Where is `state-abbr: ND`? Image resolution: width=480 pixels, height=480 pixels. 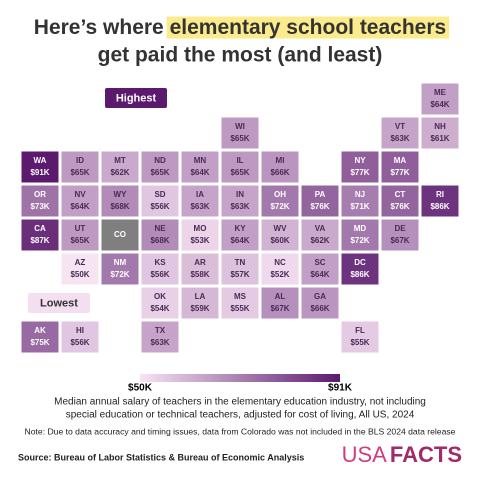
state-abbr: ND is located at coordinates (160, 160).